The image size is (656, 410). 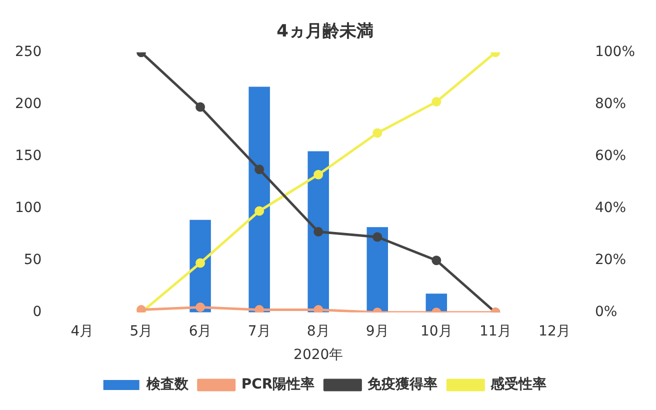 I want to click on legend-label: 免疫獲得率, so click(x=402, y=384).